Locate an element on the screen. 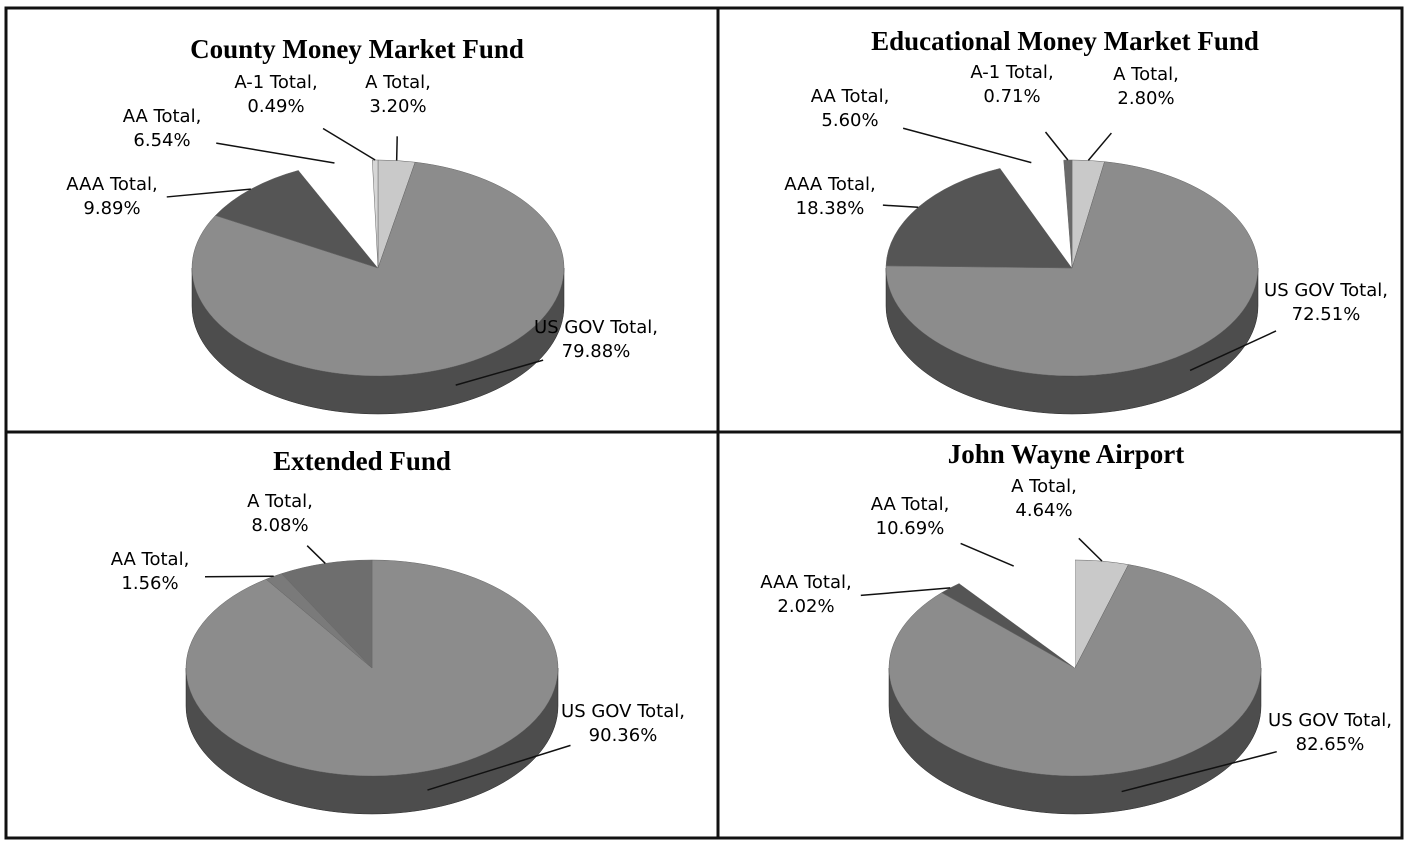 This screenshot has width=1409, height=845. chart-title: Educational Money Market Fund is located at coordinates (1065, 41).